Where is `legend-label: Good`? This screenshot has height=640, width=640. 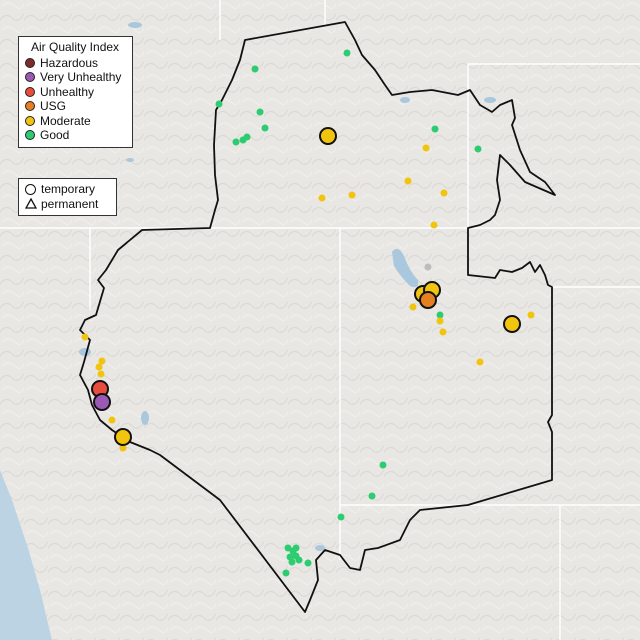 legend-label: Good is located at coordinates (55, 135).